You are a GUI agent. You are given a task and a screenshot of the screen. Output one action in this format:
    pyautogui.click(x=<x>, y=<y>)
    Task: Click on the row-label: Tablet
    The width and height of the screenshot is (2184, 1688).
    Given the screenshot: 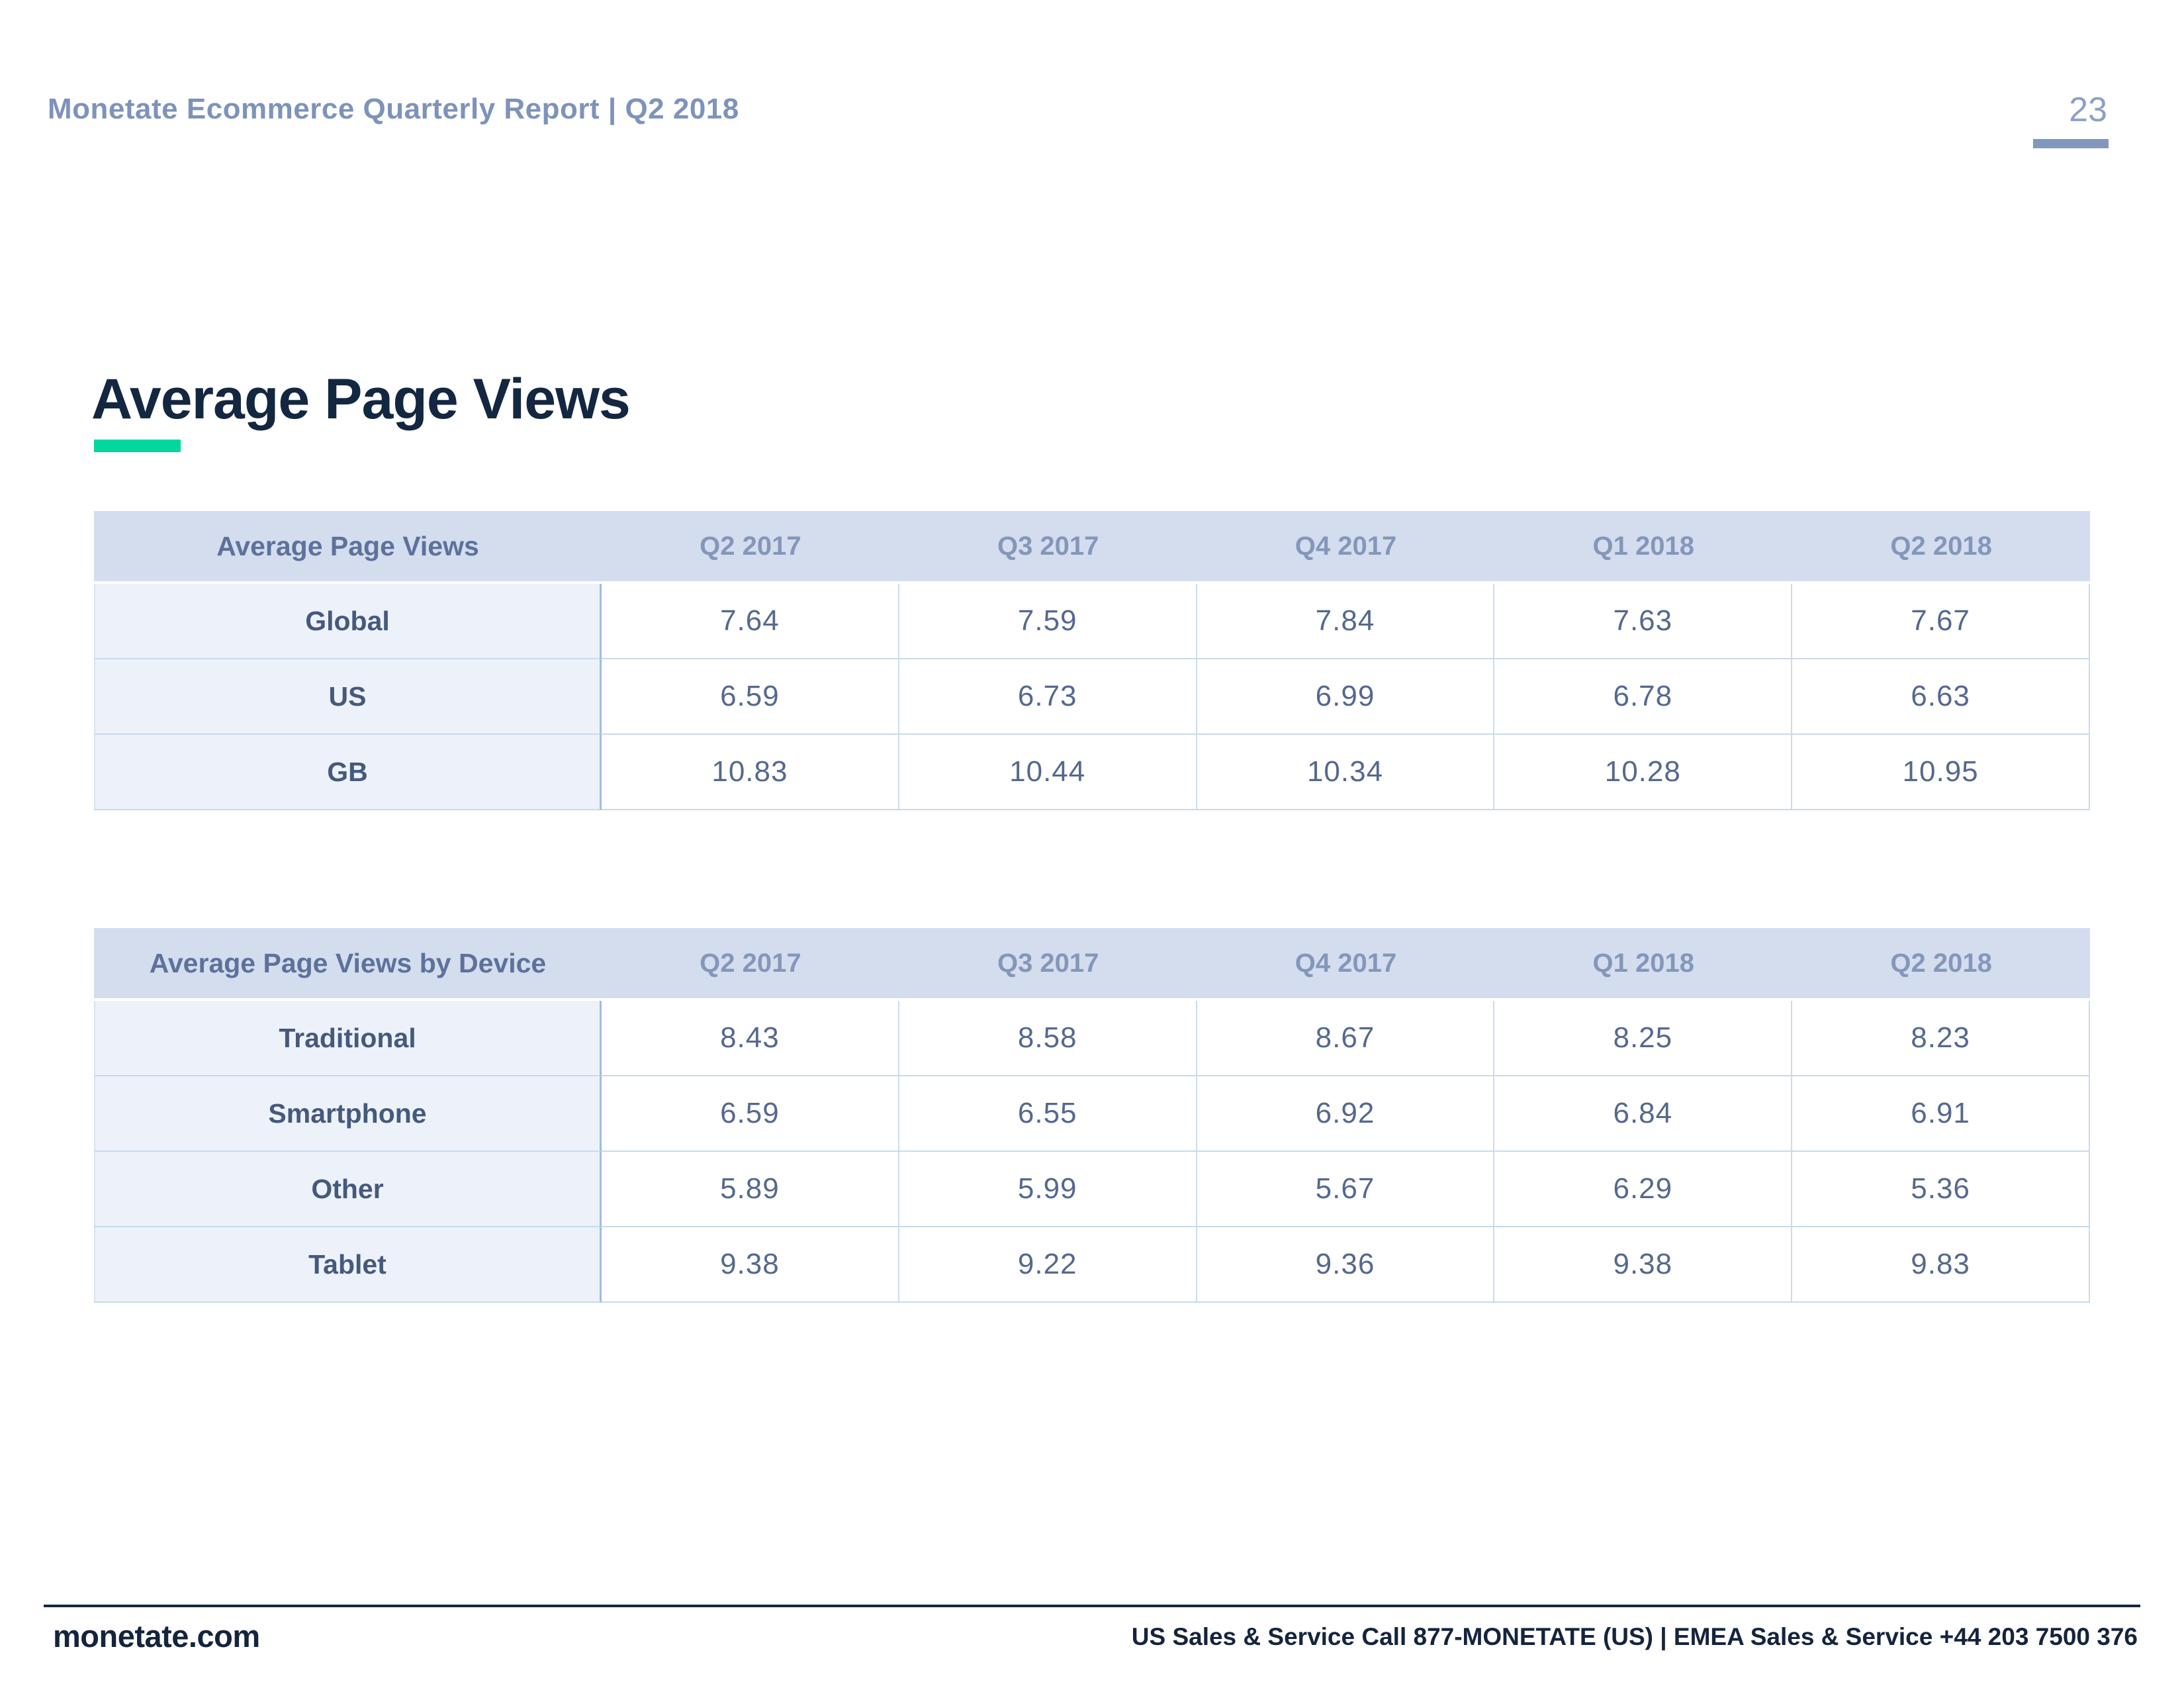 What is the action you would take?
    pyautogui.click(x=348, y=1265)
    